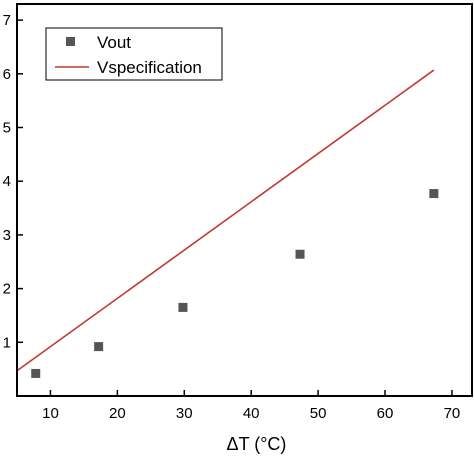 The height and width of the screenshot is (474, 474). What do you see at coordinates (251, 413) in the screenshot?
I see `x-tick-label-40: 40` at bounding box center [251, 413].